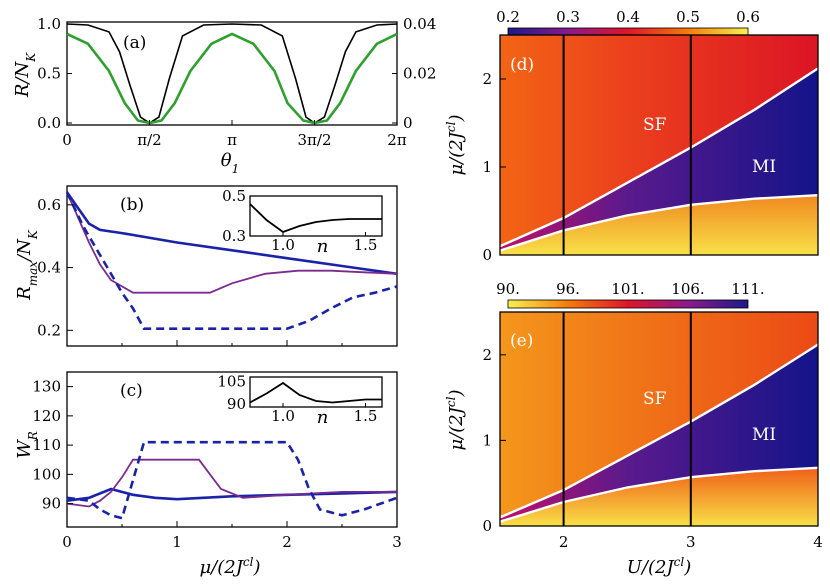 Image resolution: width=830 pixels, height=588 pixels. What do you see at coordinates (659, 566) in the screenshot?
I see `panel-e-xlabel: U/(2Jcl)` at bounding box center [659, 566].